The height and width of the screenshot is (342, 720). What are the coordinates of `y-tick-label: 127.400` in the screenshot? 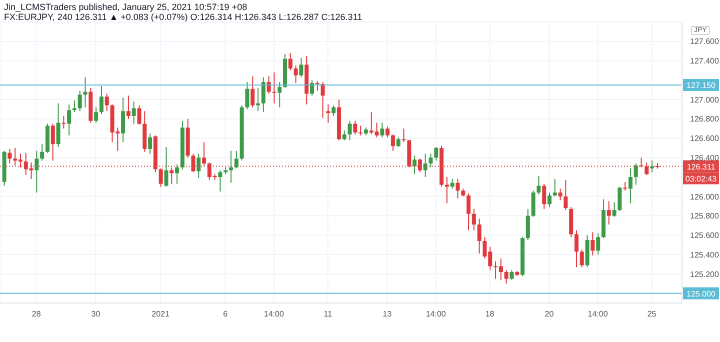 It's located at (705, 61).